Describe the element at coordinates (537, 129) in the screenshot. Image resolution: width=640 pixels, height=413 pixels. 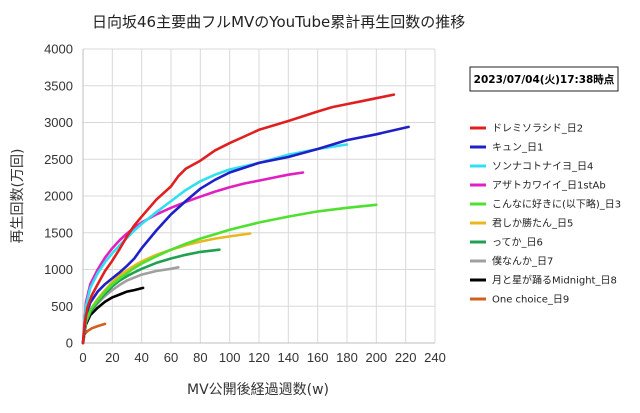
I see `legend-label: ドレミソラシド_日2` at that location.